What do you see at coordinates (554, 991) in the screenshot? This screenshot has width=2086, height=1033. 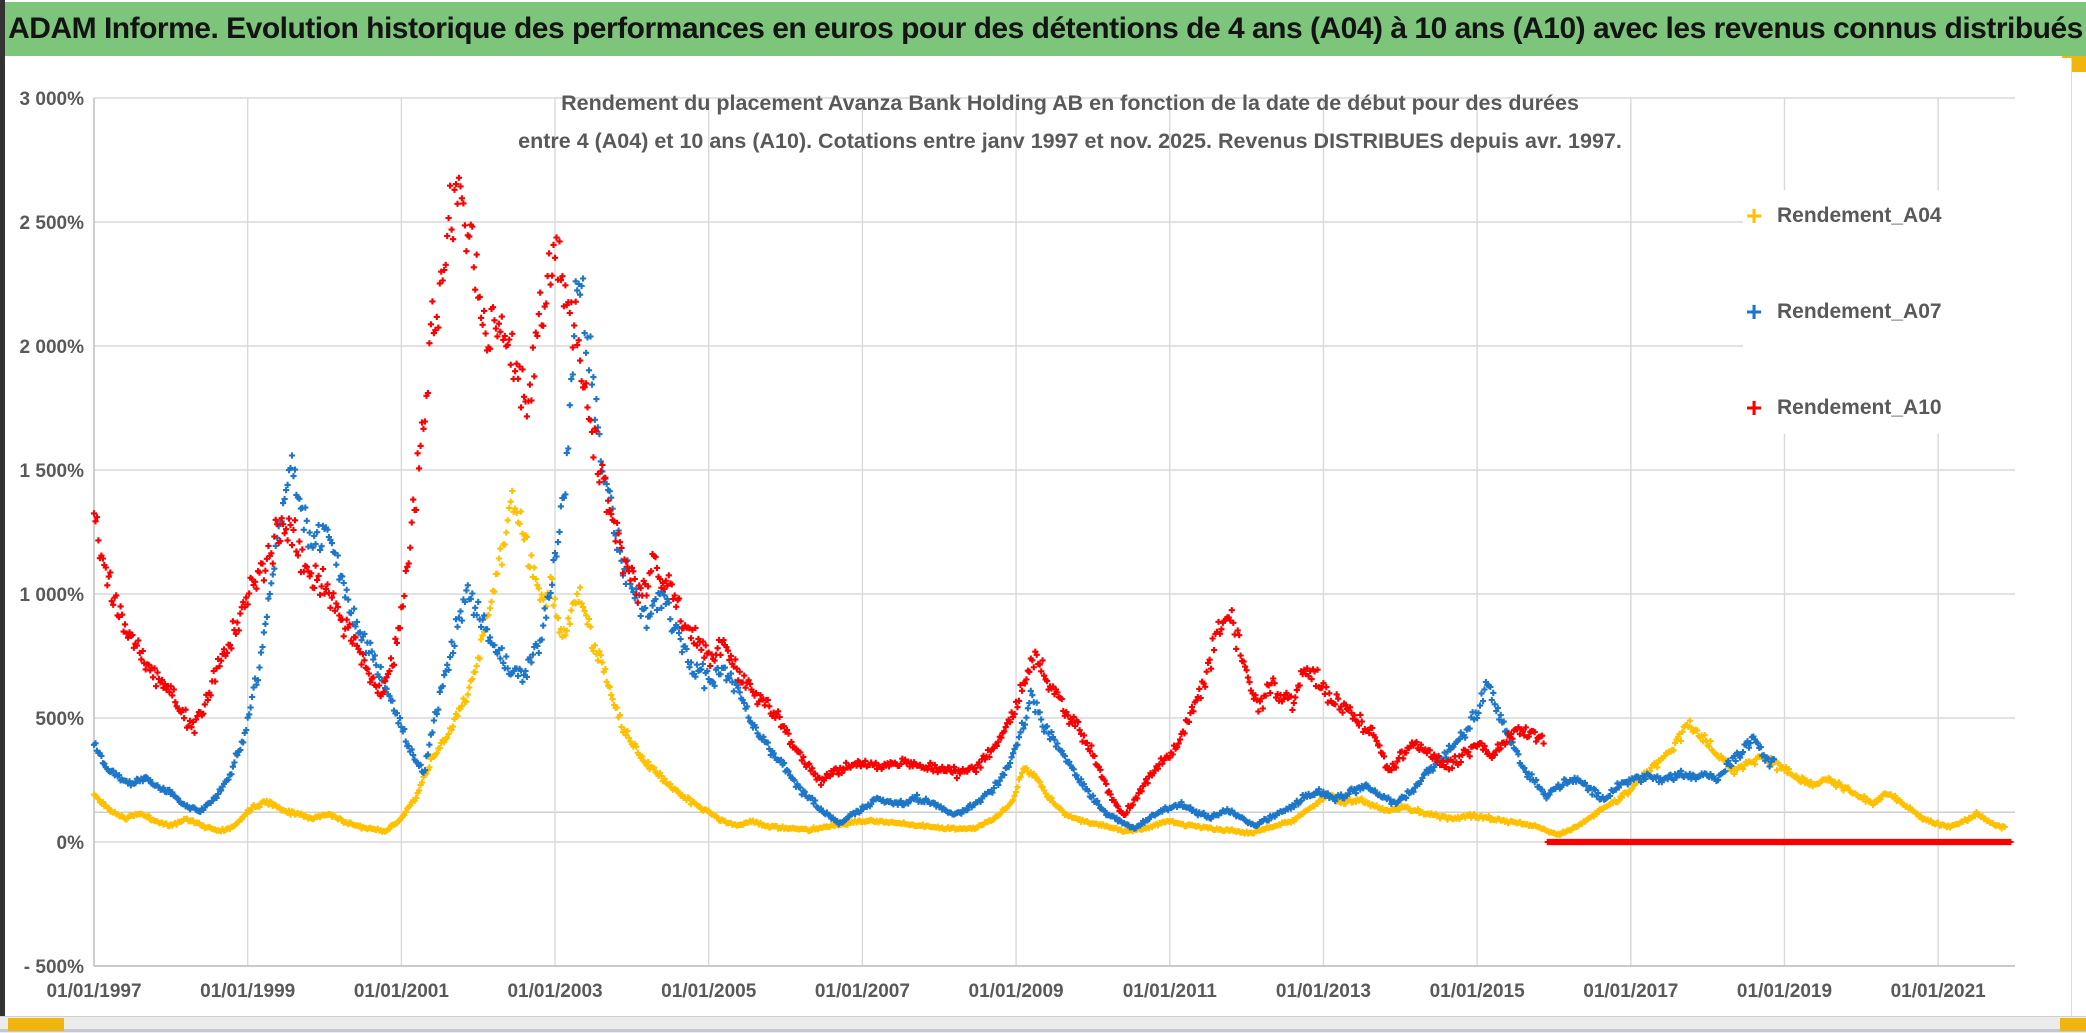 I see `x-axis-tick-label: 01/01/2003` at bounding box center [554, 991].